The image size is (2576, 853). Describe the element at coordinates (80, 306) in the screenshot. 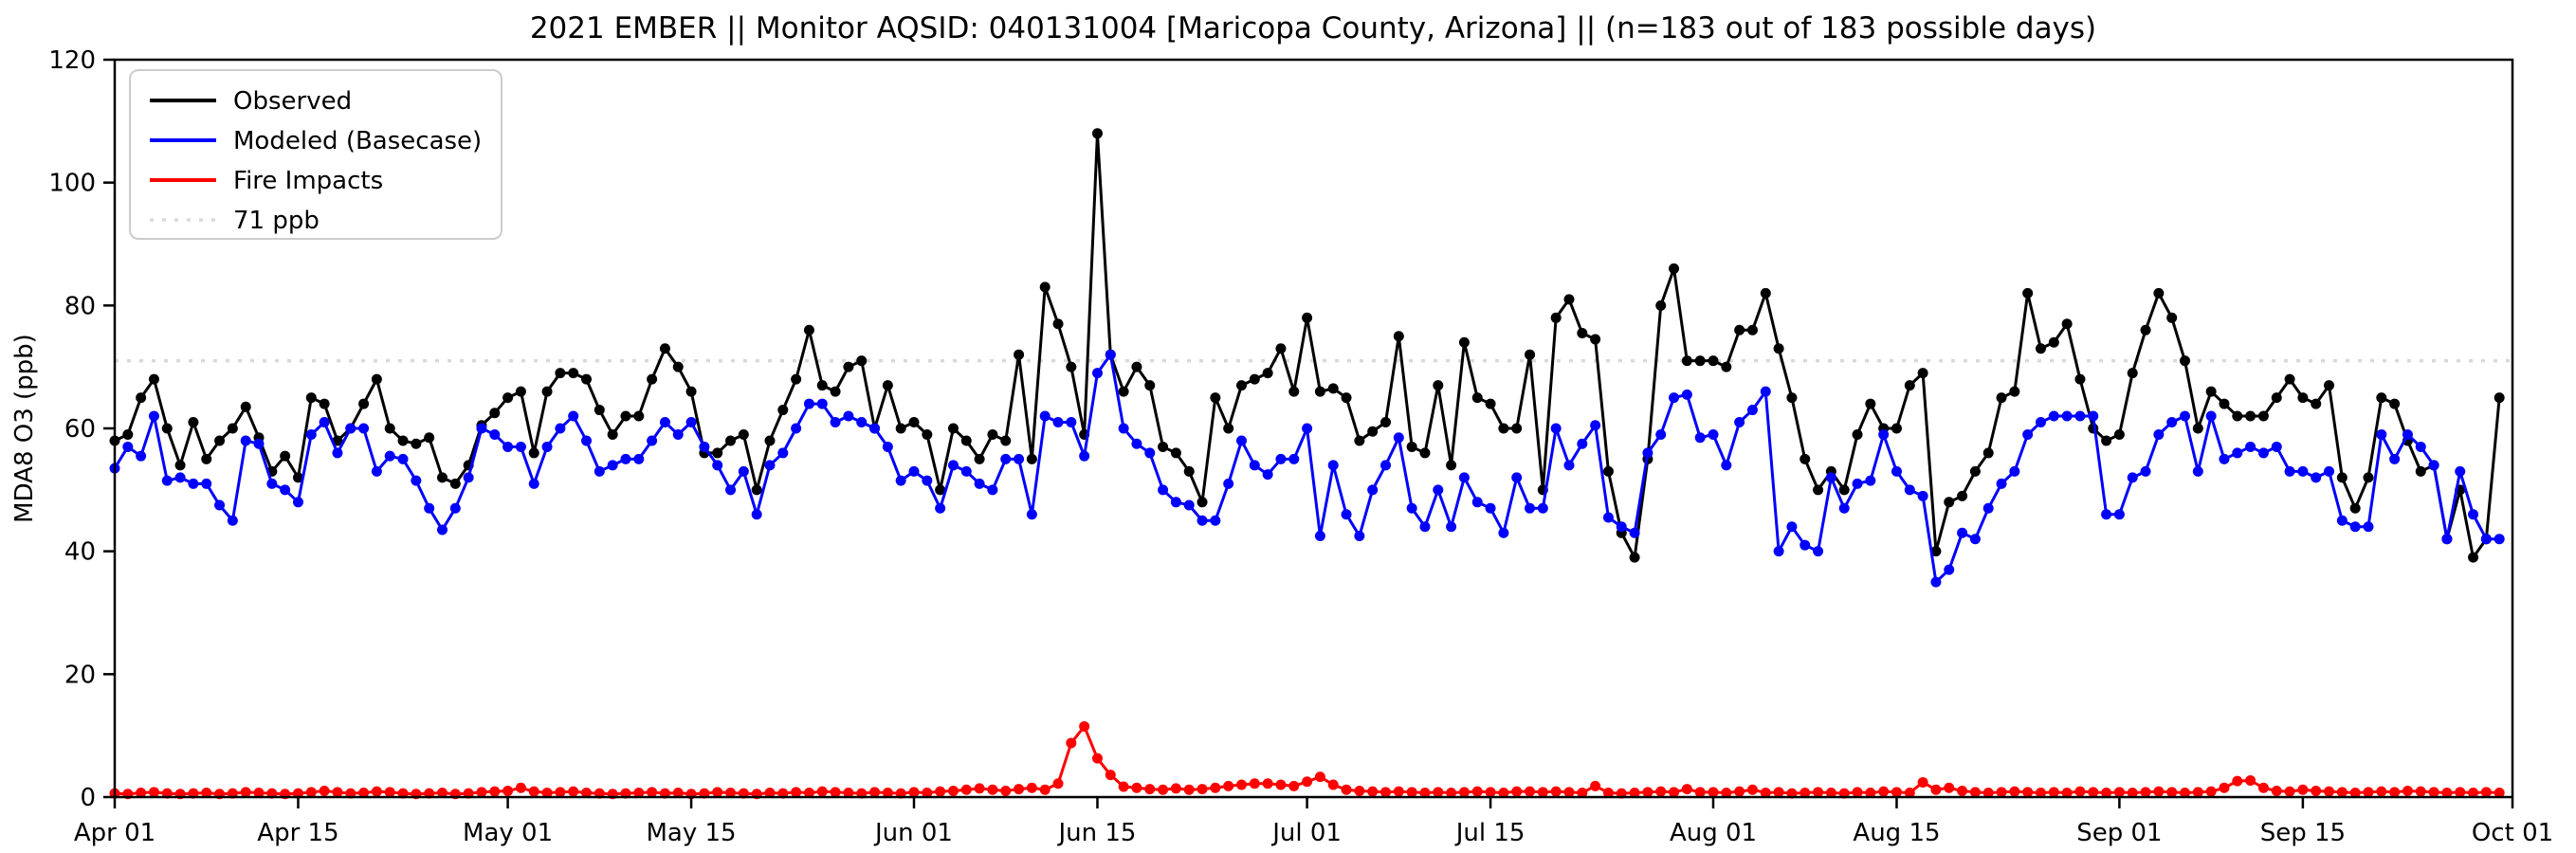

I see `y-tick-label: 80` at that location.